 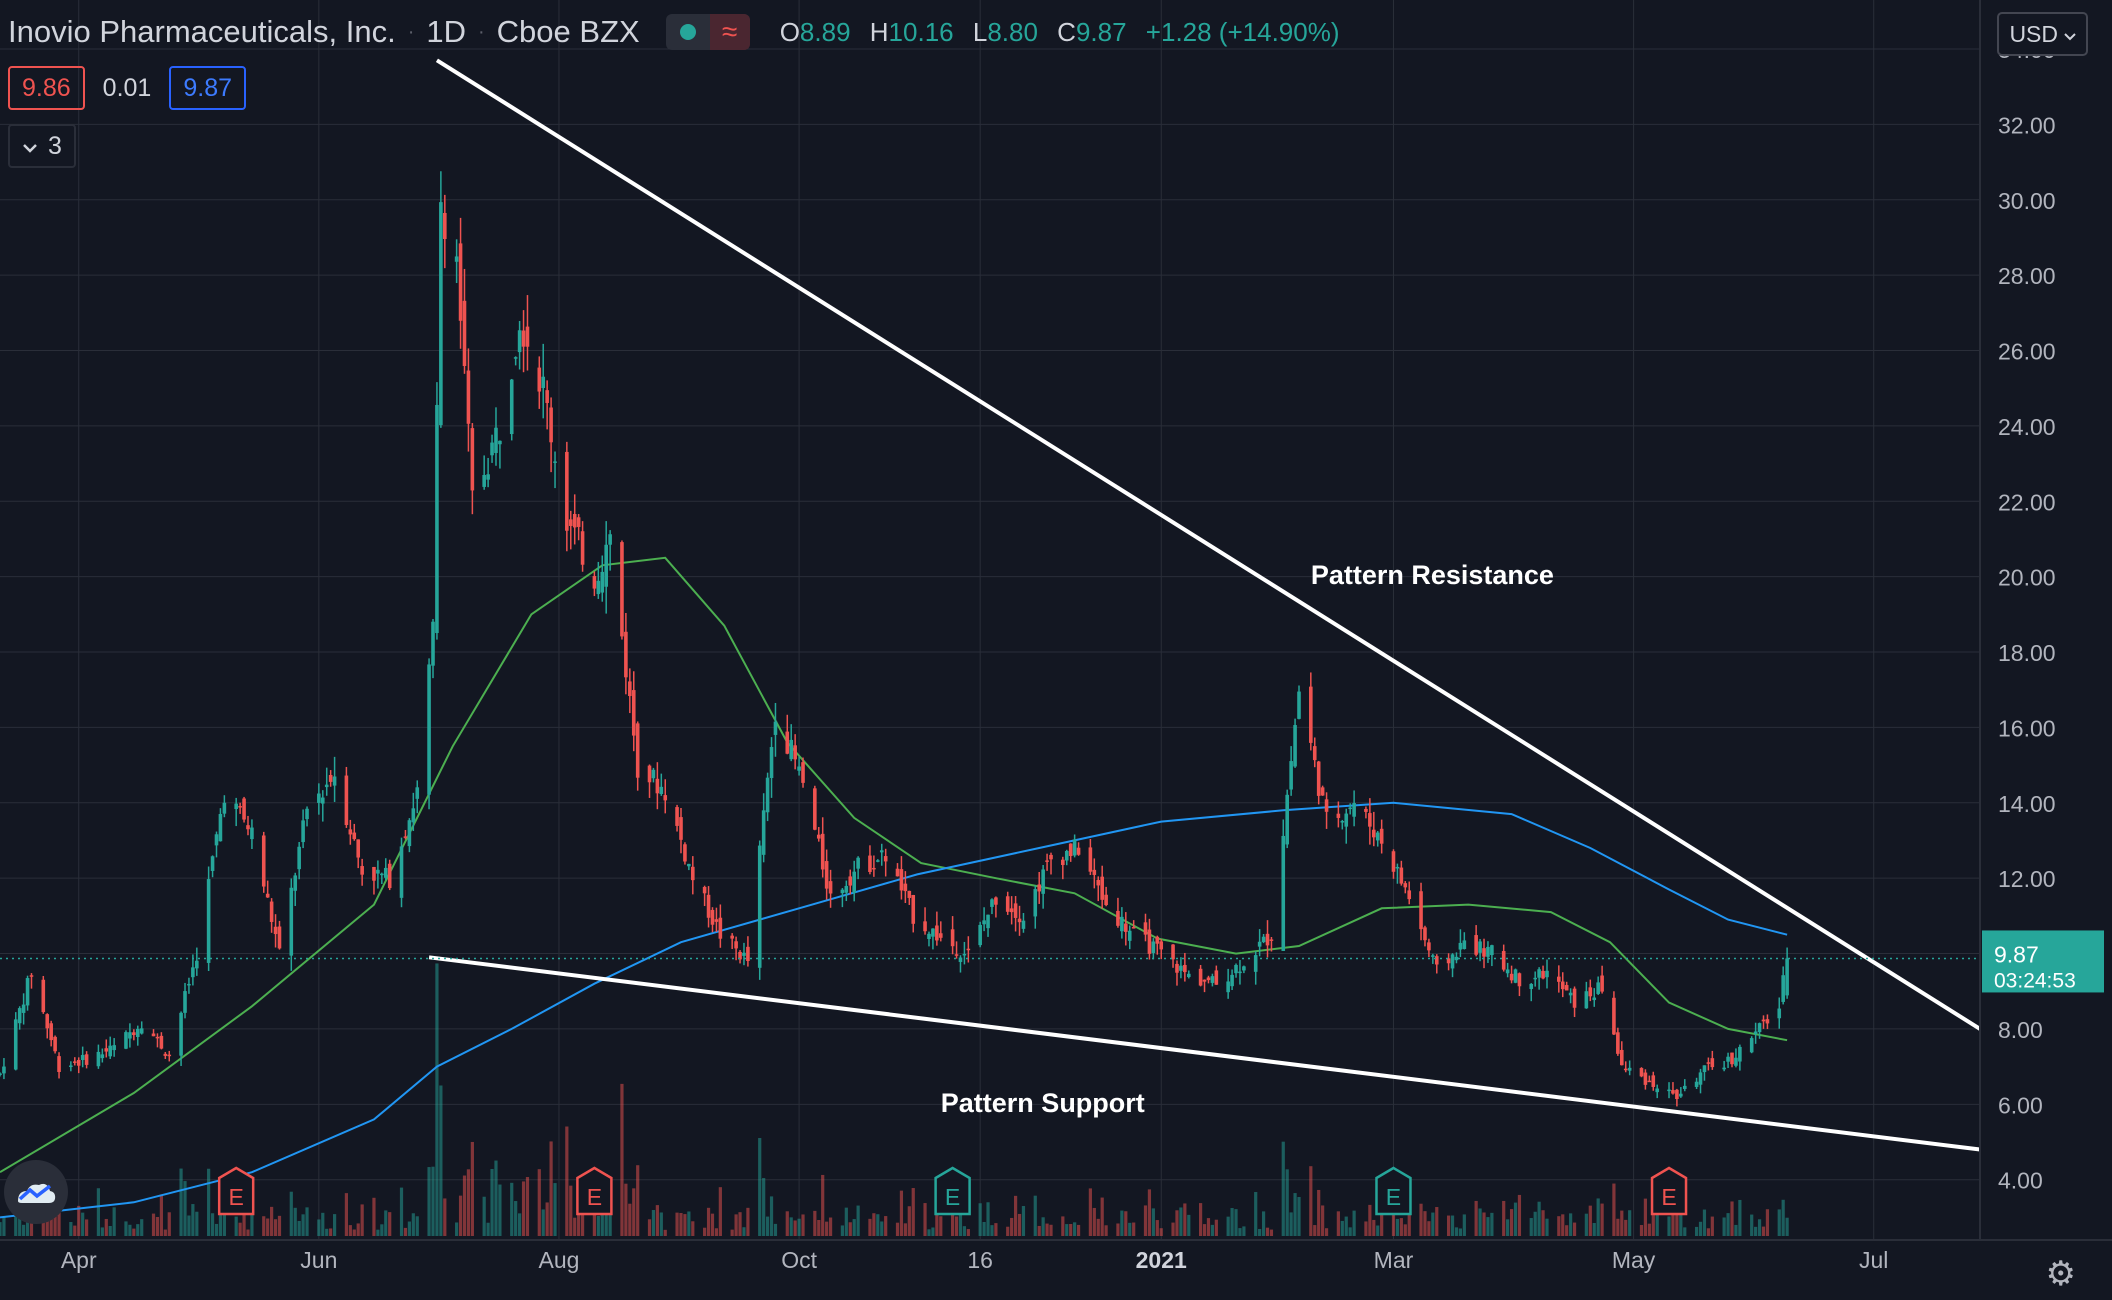 What do you see at coordinates (1056, 1256) in the screenshot?
I see `time-axis: Apr Jun Aug Oct 16 2021 Mar May Jul` at bounding box center [1056, 1256].